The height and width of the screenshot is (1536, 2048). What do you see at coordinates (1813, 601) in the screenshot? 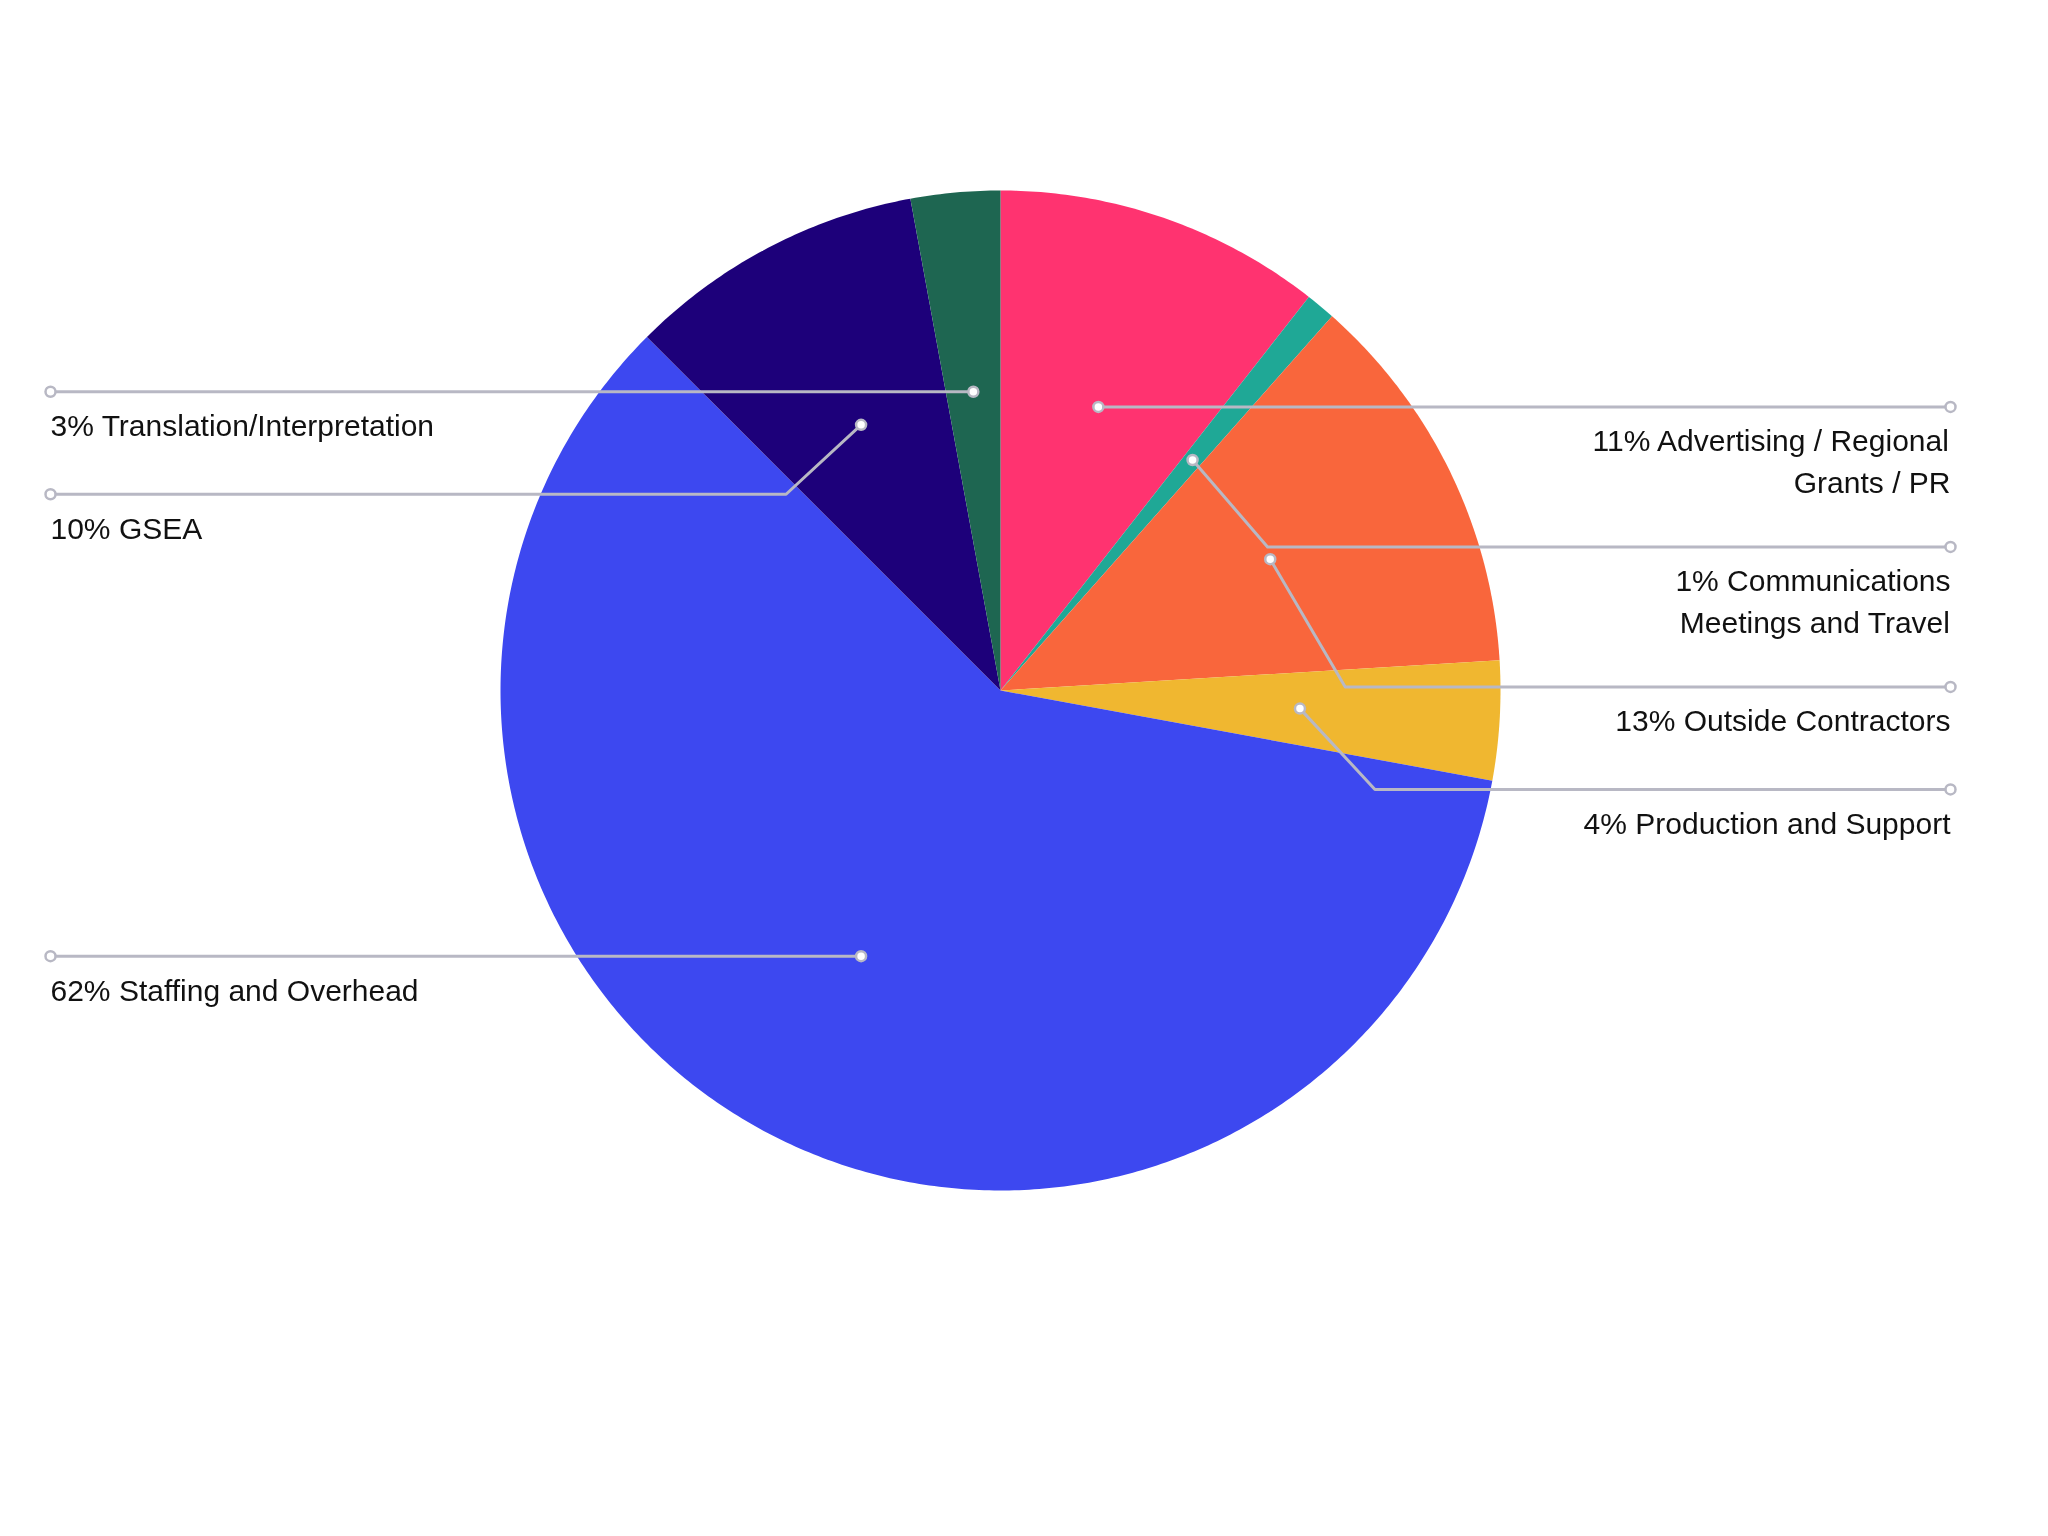
I see `slice-label: 1% Communications Meetings and Travel` at bounding box center [1813, 601].